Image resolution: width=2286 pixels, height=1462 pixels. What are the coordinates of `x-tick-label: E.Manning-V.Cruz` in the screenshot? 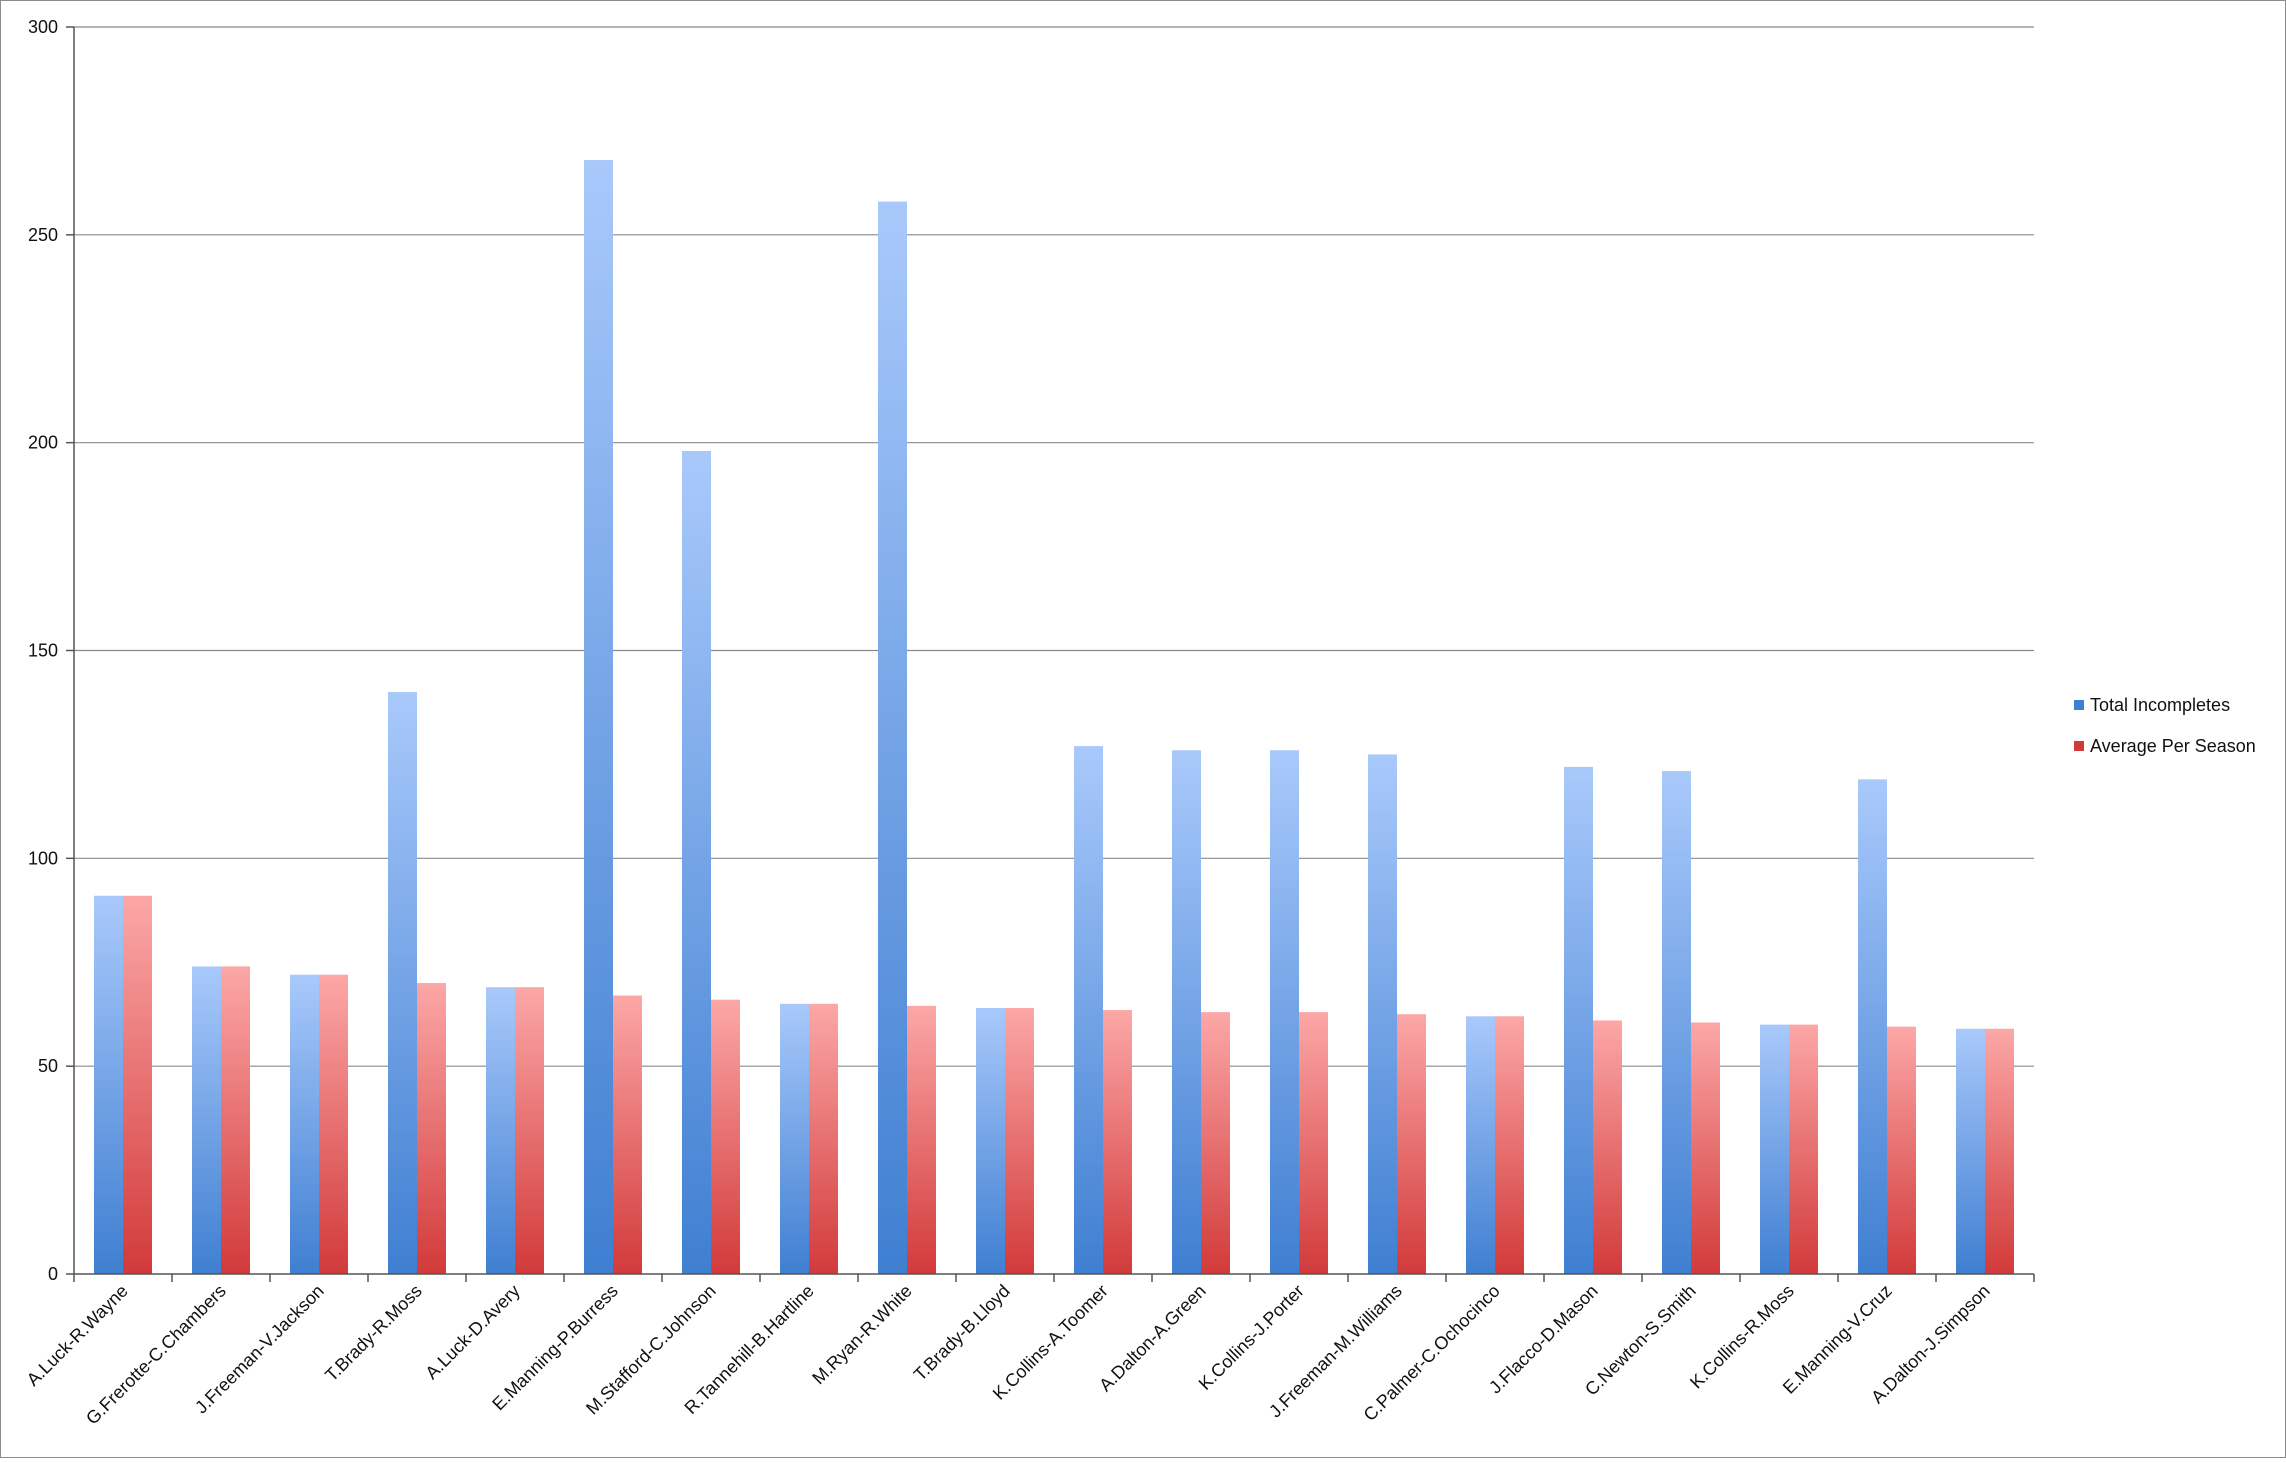 It's located at (1837, 1339).